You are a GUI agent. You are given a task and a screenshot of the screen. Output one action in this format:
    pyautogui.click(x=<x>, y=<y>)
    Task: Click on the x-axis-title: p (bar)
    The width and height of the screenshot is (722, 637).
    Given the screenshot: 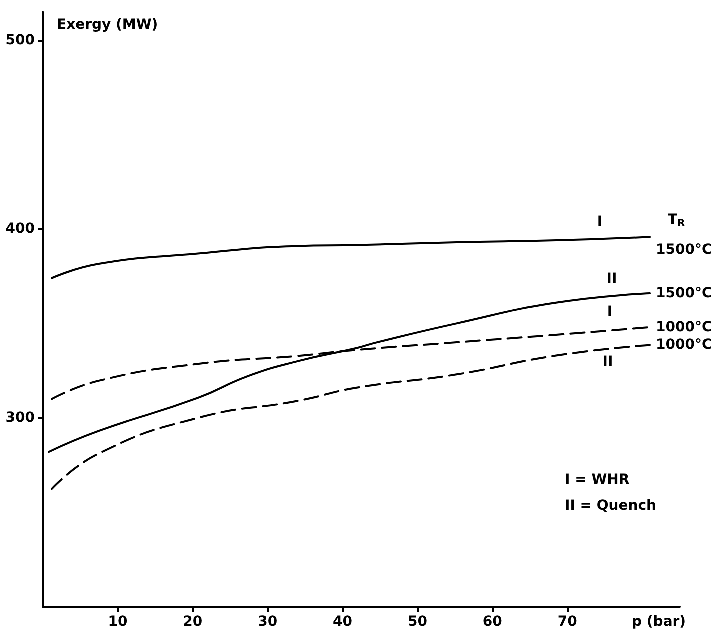 What is the action you would take?
    pyautogui.click(x=659, y=622)
    